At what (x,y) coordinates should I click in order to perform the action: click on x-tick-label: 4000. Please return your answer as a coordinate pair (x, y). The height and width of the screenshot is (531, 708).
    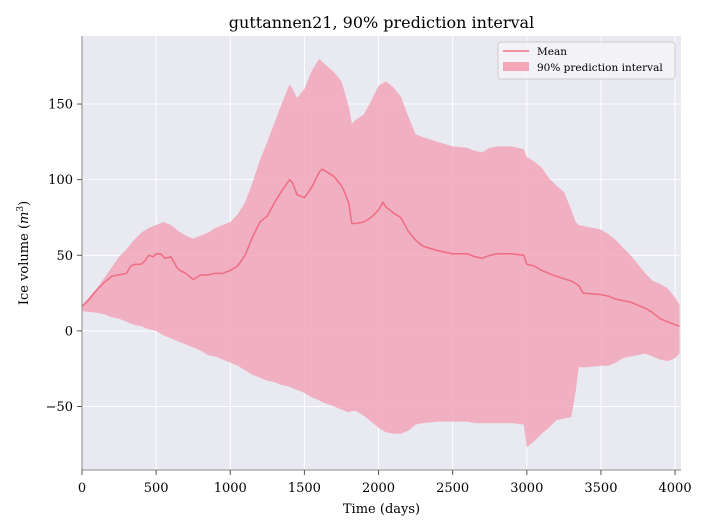
    Looking at the image, I should click on (675, 488).